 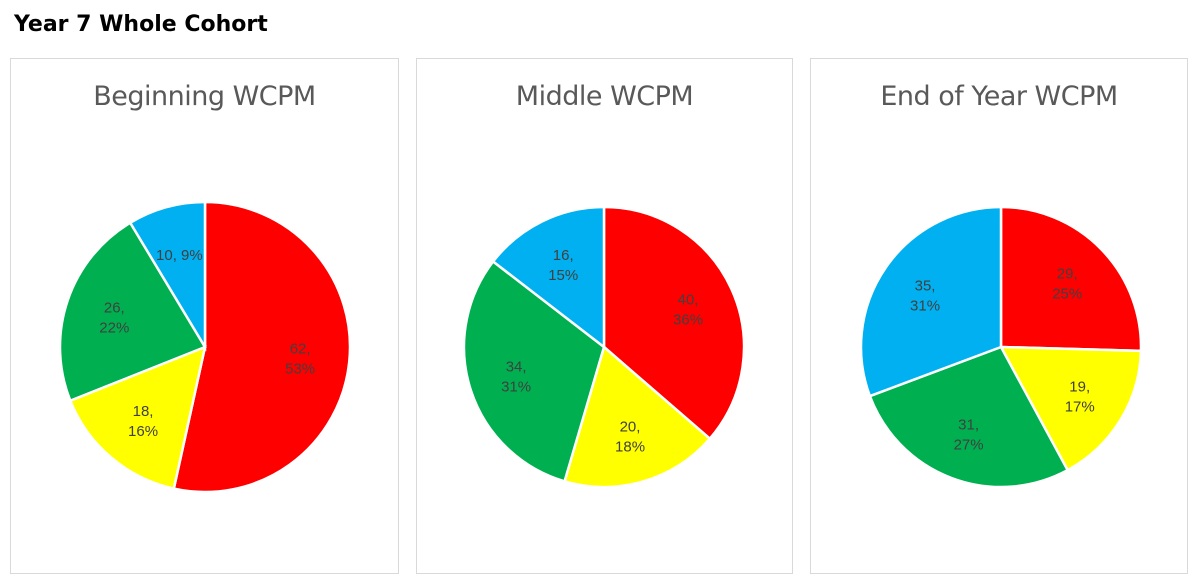 I want to click on page-title: Year 7 Whole Cohort, so click(x=141, y=24).